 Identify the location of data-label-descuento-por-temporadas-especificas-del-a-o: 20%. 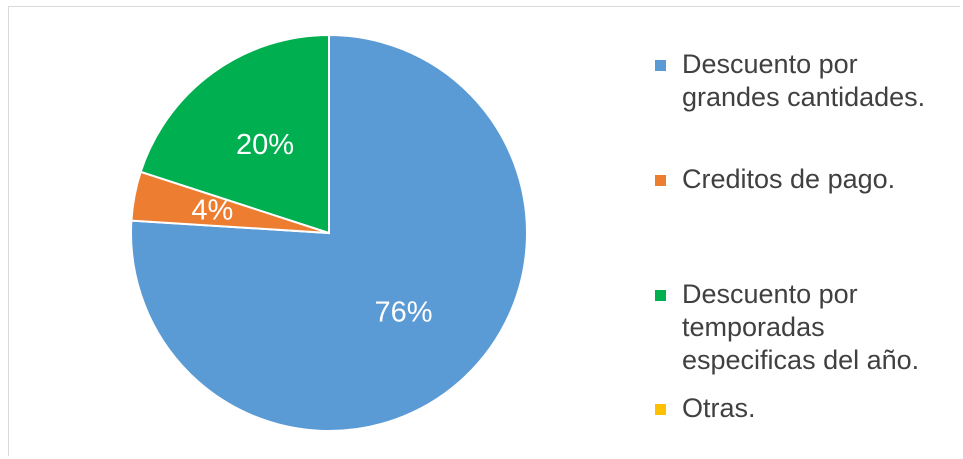
(265, 145).